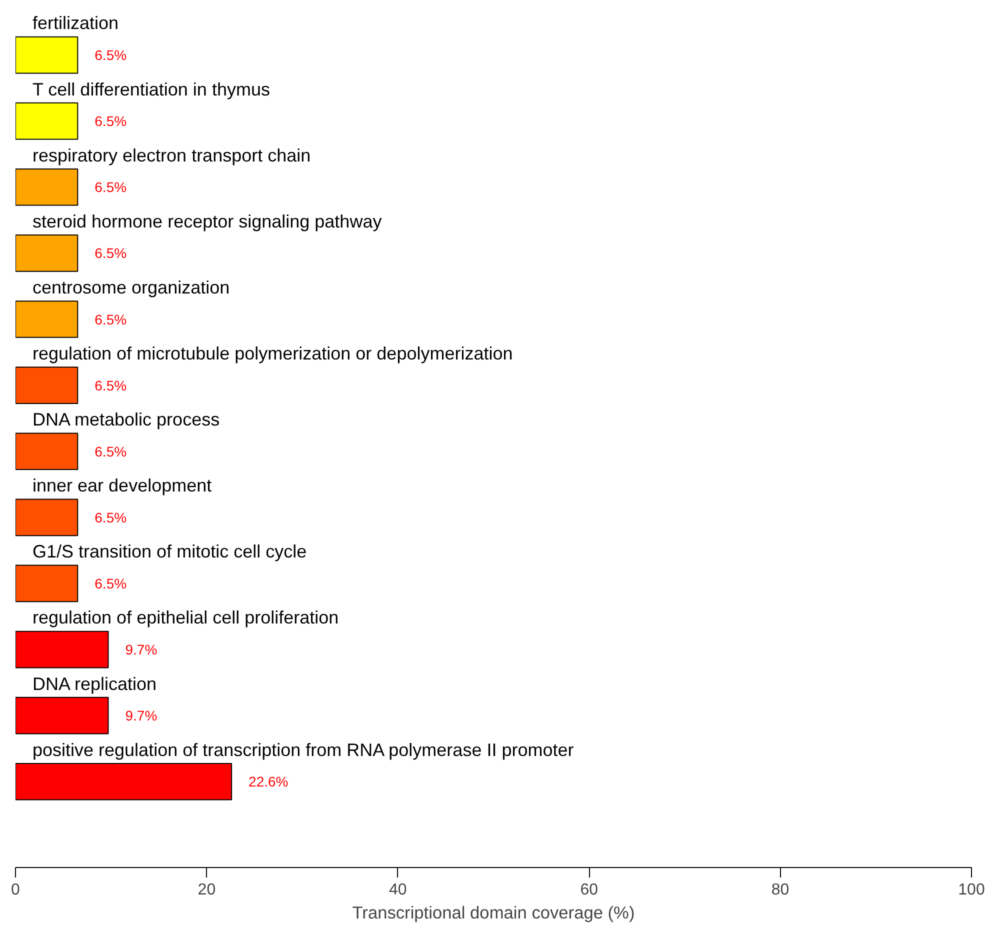  I want to click on x-tick-label: 100, so click(971, 890).